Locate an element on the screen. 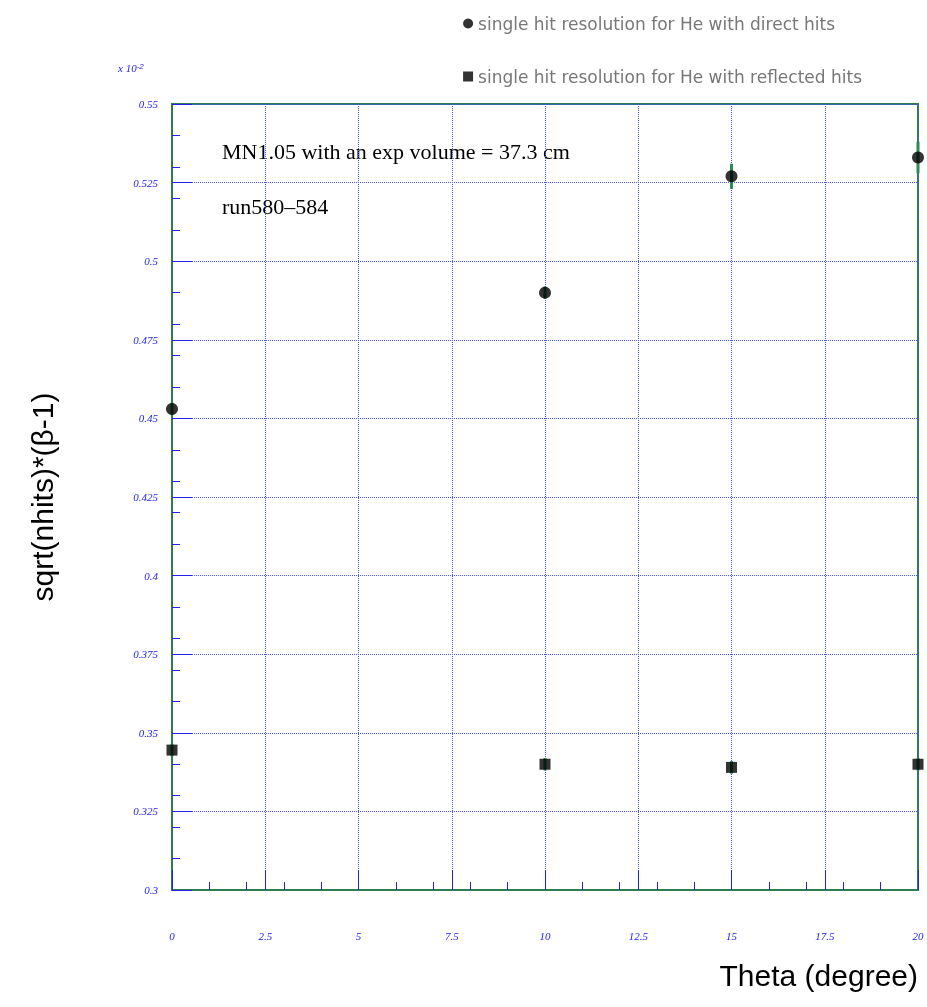 This screenshot has height=1007, width=927. legend-label: single hit resolution for He with reflected hits is located at coordinates (670, 76).